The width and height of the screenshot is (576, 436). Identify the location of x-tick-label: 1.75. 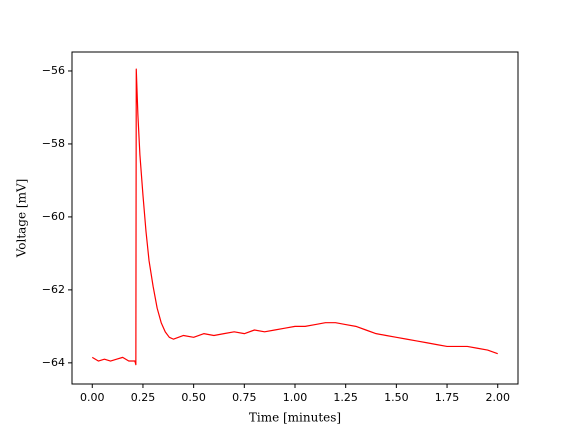
(447, 397).